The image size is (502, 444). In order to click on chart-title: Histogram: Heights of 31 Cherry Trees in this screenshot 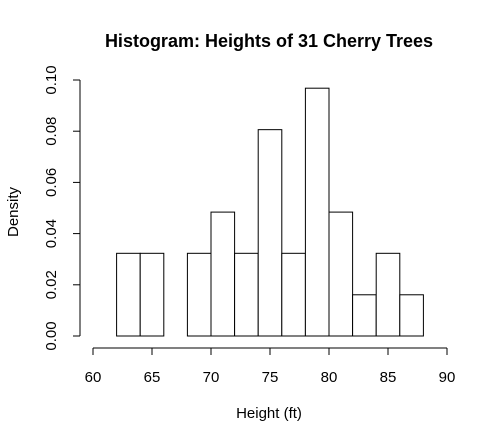, I will do `click(269, 41)`.